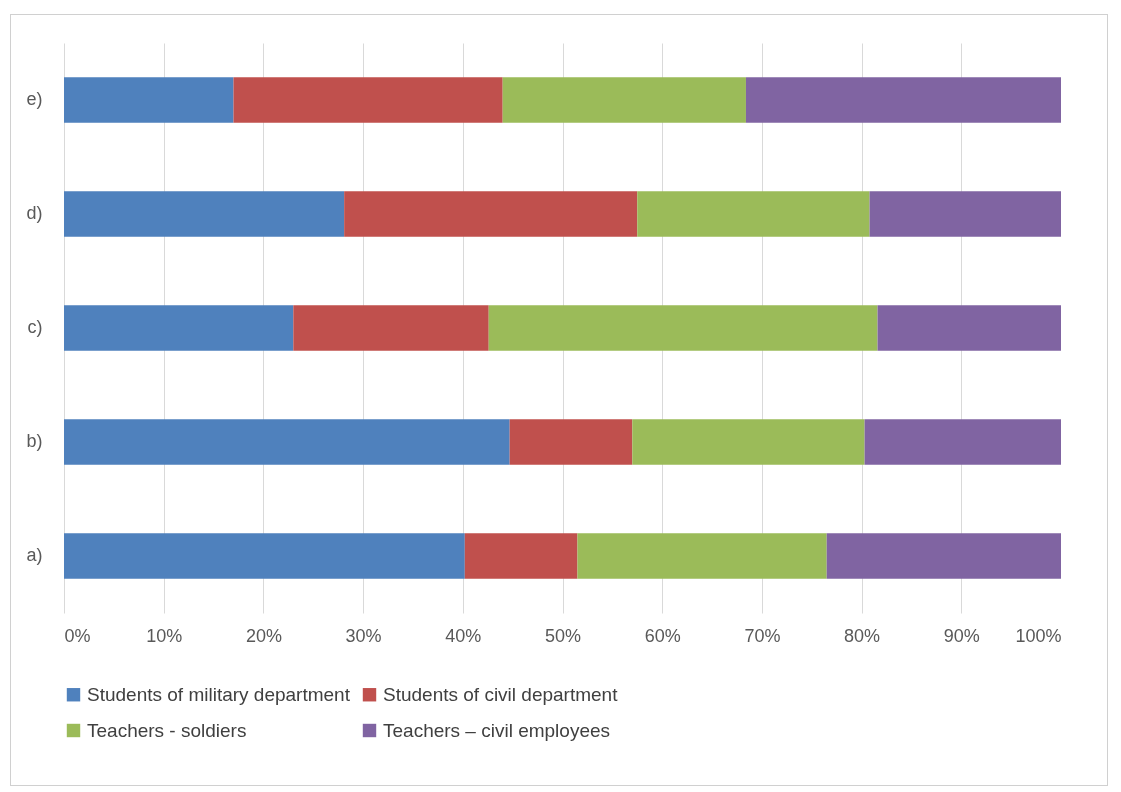 This screenshot has width=1121, height=792. I want to click on x-tick-label: 100%, so click(1038, 635).